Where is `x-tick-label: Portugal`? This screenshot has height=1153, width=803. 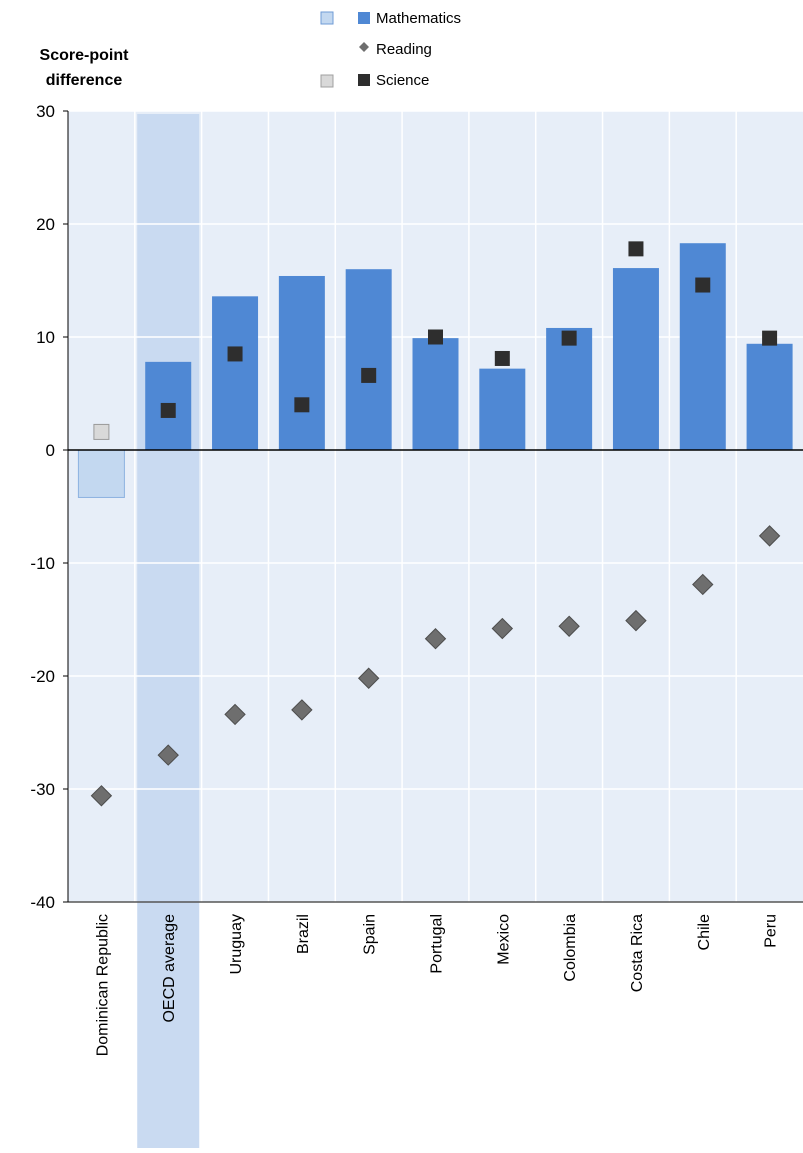
x-tick-label: Portugal is located at coordinates (437, 944).